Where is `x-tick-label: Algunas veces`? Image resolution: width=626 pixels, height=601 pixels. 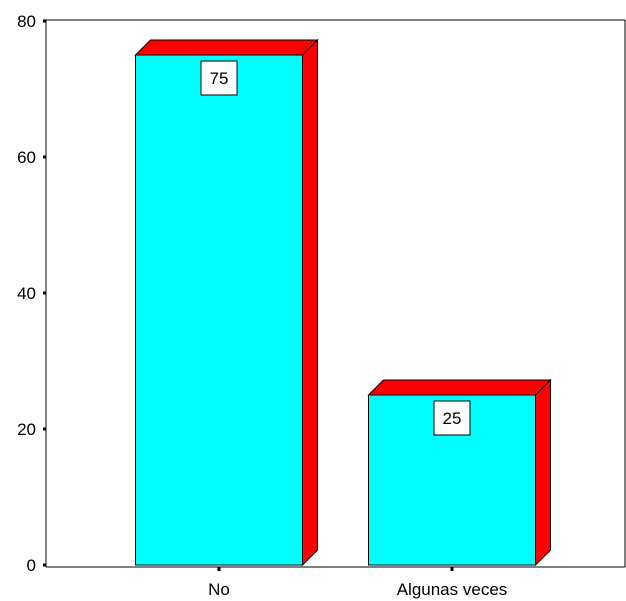 x-tick-label: Algunas veces is located at coordinates (452, 589).